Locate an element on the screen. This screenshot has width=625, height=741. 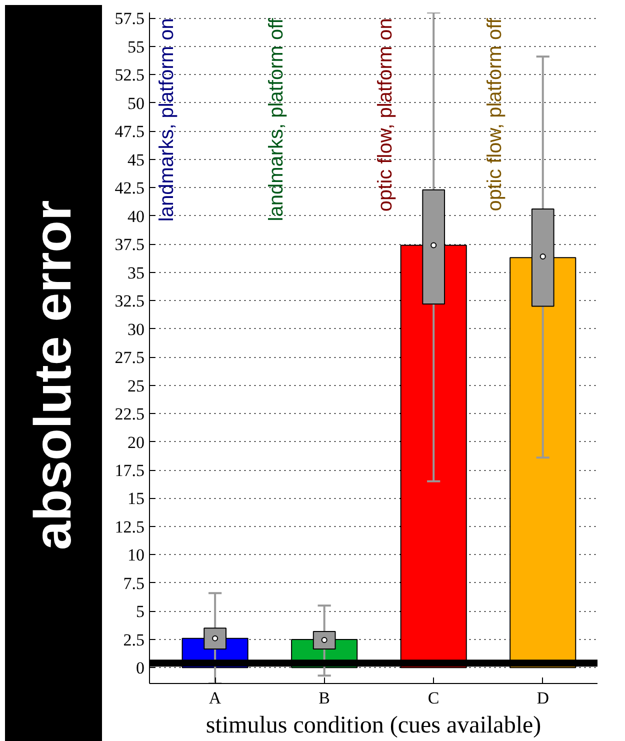
x-tick-label: C is located at coordinates (434, 698).